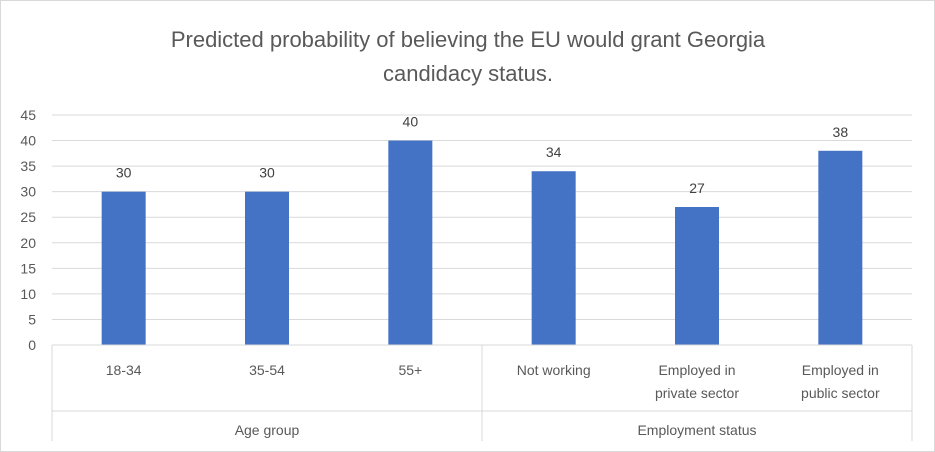  Describe the element at coordinates (267, 370) in the screenshot. I see `category-label-2-line-1: 35-54` at that location.